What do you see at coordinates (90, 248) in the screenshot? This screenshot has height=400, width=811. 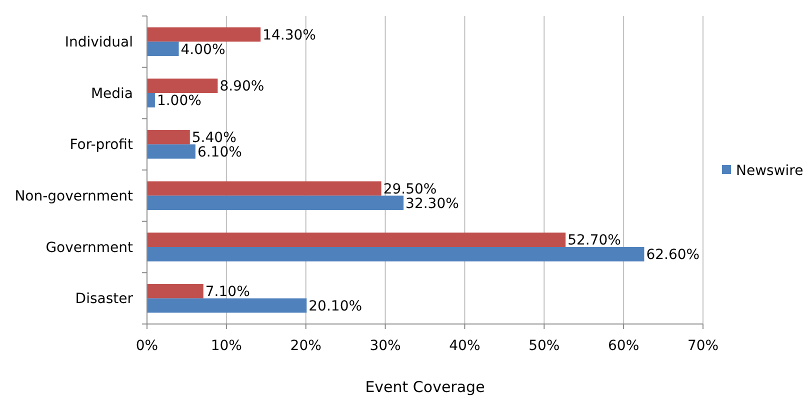 I see `y-tick-label: Government` at bounding box center [90, 248].